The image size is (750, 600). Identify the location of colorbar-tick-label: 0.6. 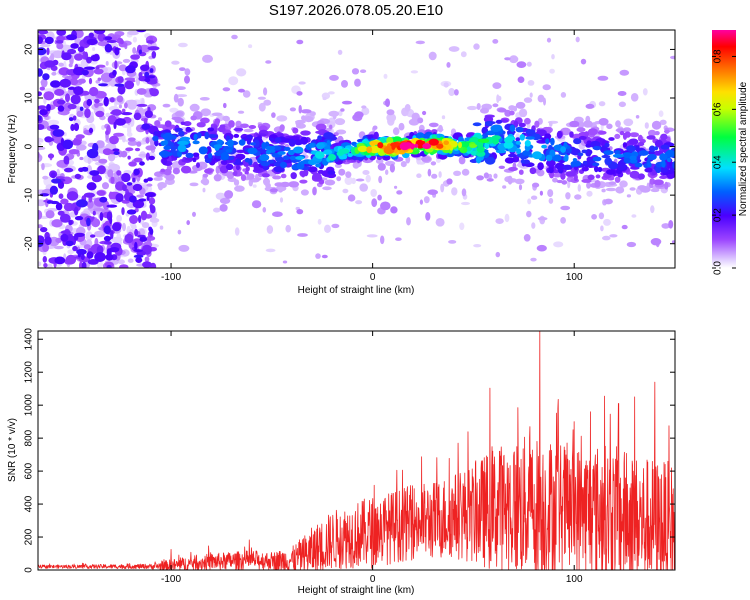
(718, 109).